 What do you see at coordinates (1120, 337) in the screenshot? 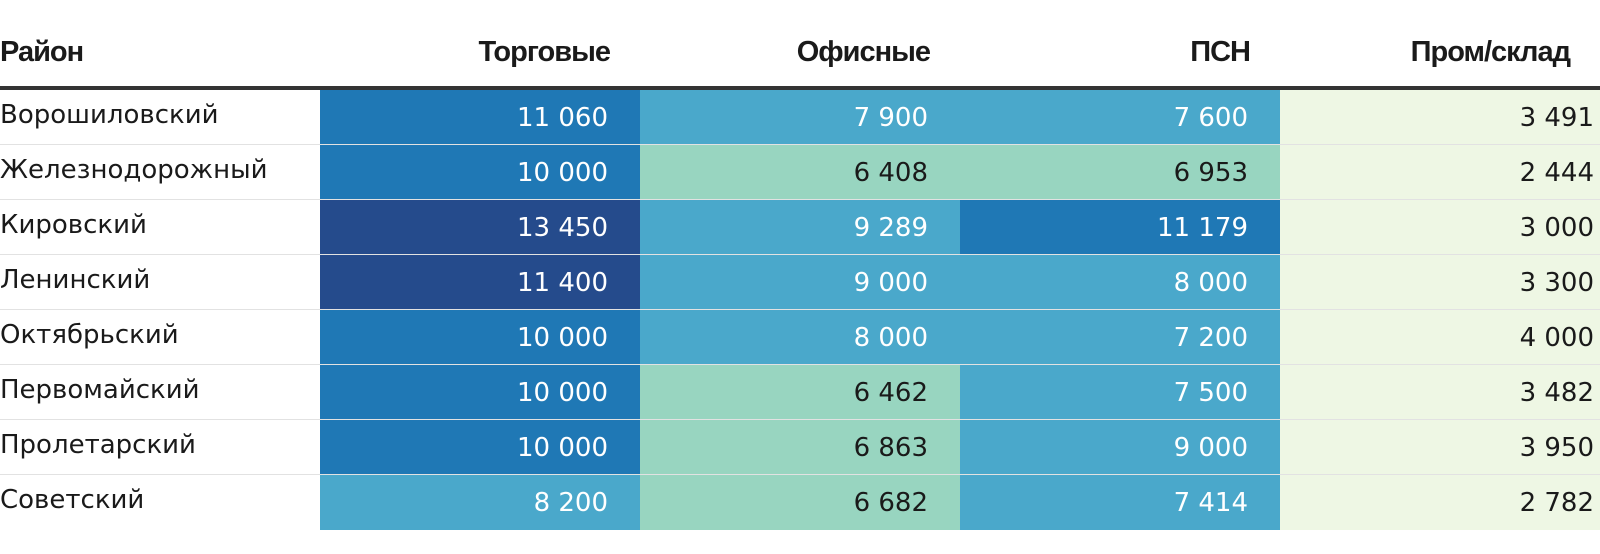
I see `heatmap-cell: 7 200` at bounding box center [1120, 337].